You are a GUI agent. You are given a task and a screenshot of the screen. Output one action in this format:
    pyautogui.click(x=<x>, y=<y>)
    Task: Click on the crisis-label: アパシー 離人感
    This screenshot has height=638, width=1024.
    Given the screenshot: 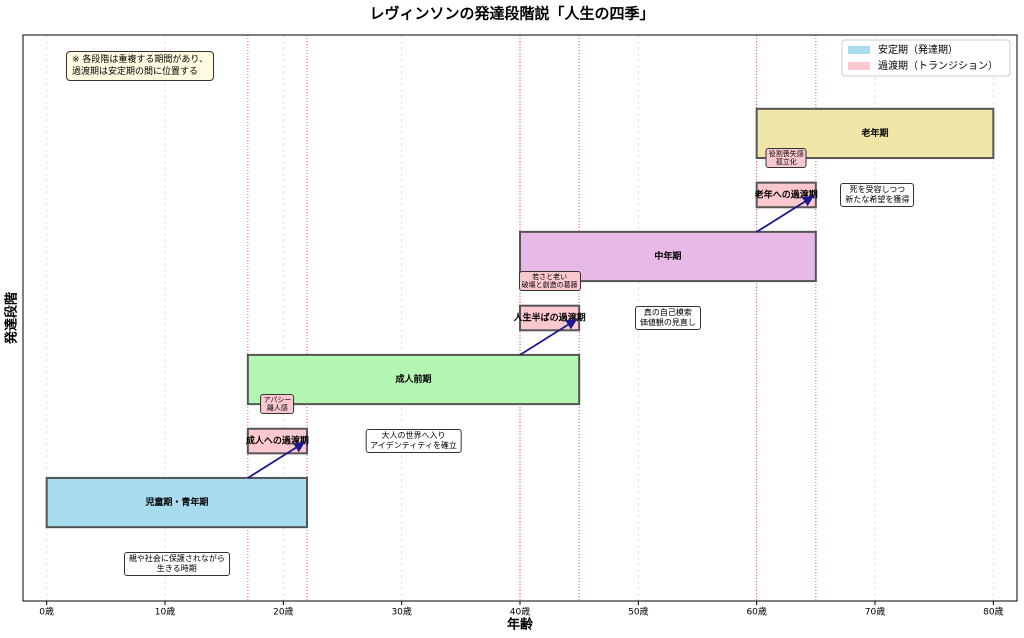 What is the action you would take?
    pyautogui.click(x=277, y=404)
    